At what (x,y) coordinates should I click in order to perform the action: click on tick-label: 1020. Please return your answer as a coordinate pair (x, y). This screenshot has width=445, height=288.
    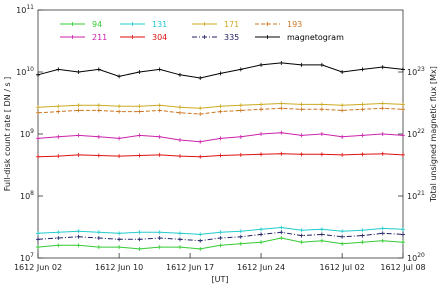
    Looking at the image, I should click on (416, 257).